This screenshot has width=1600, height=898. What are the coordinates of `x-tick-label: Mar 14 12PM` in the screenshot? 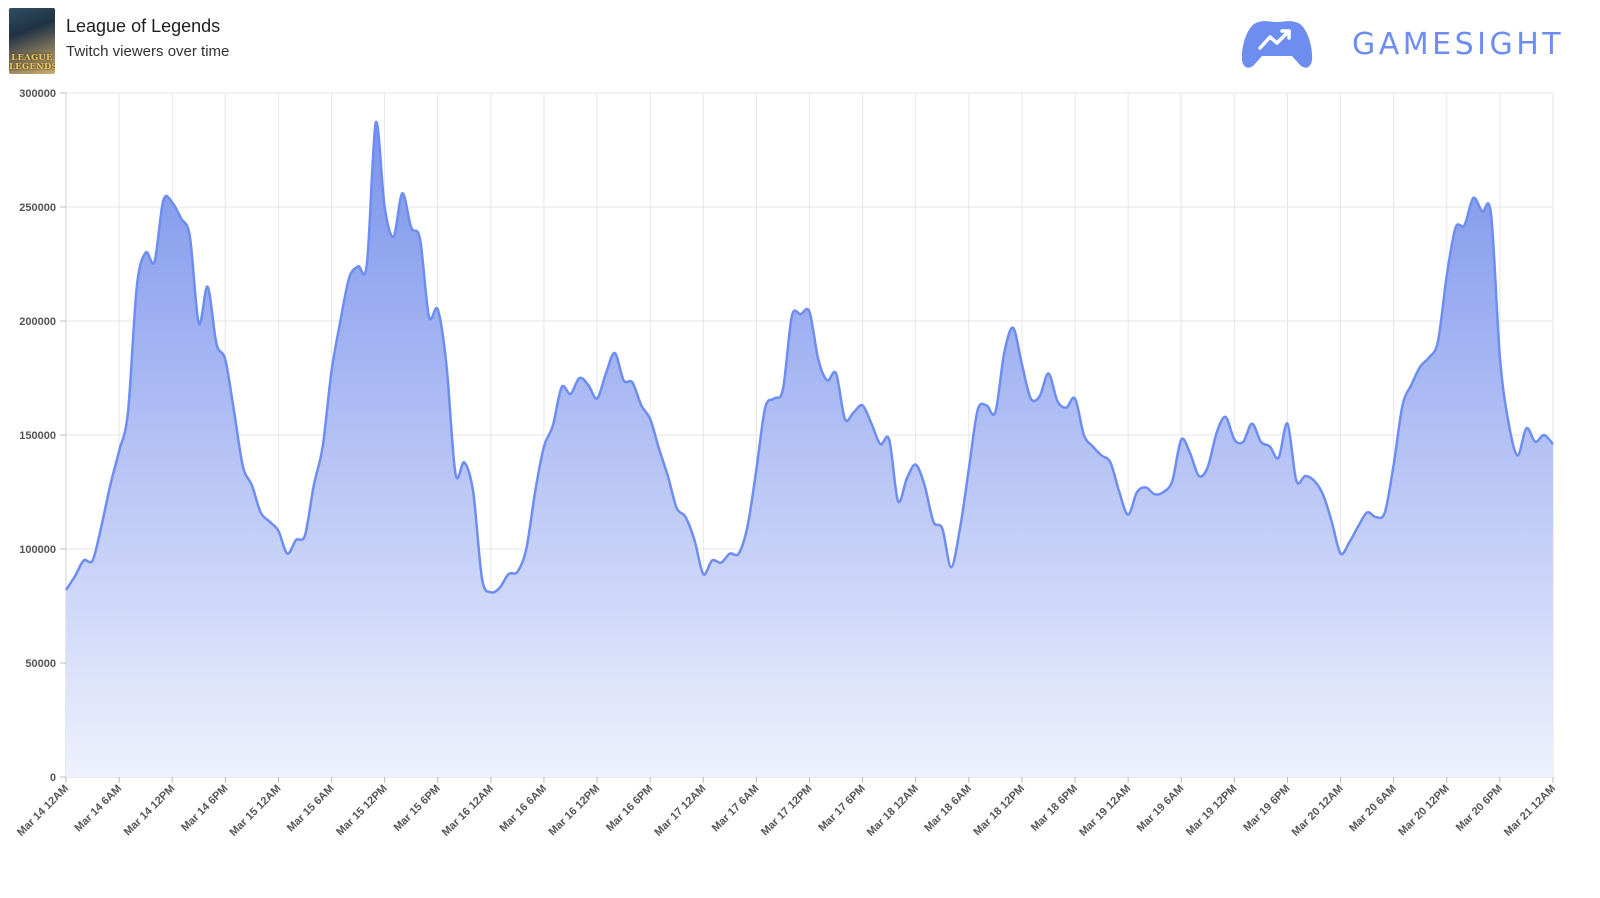 It's located at (150, 811).